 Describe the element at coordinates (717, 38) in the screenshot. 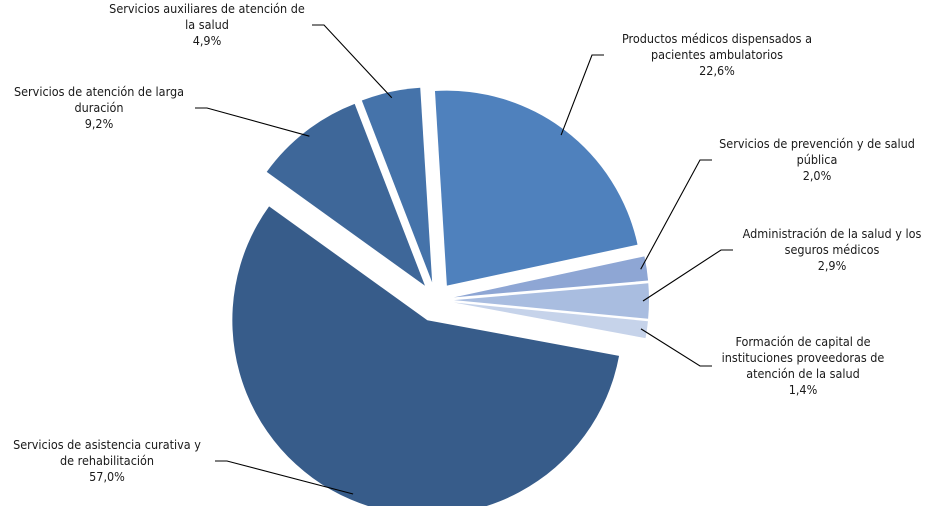

I see `slice-category-label-1-line-1: Productos médicos dispensados a` at that location.